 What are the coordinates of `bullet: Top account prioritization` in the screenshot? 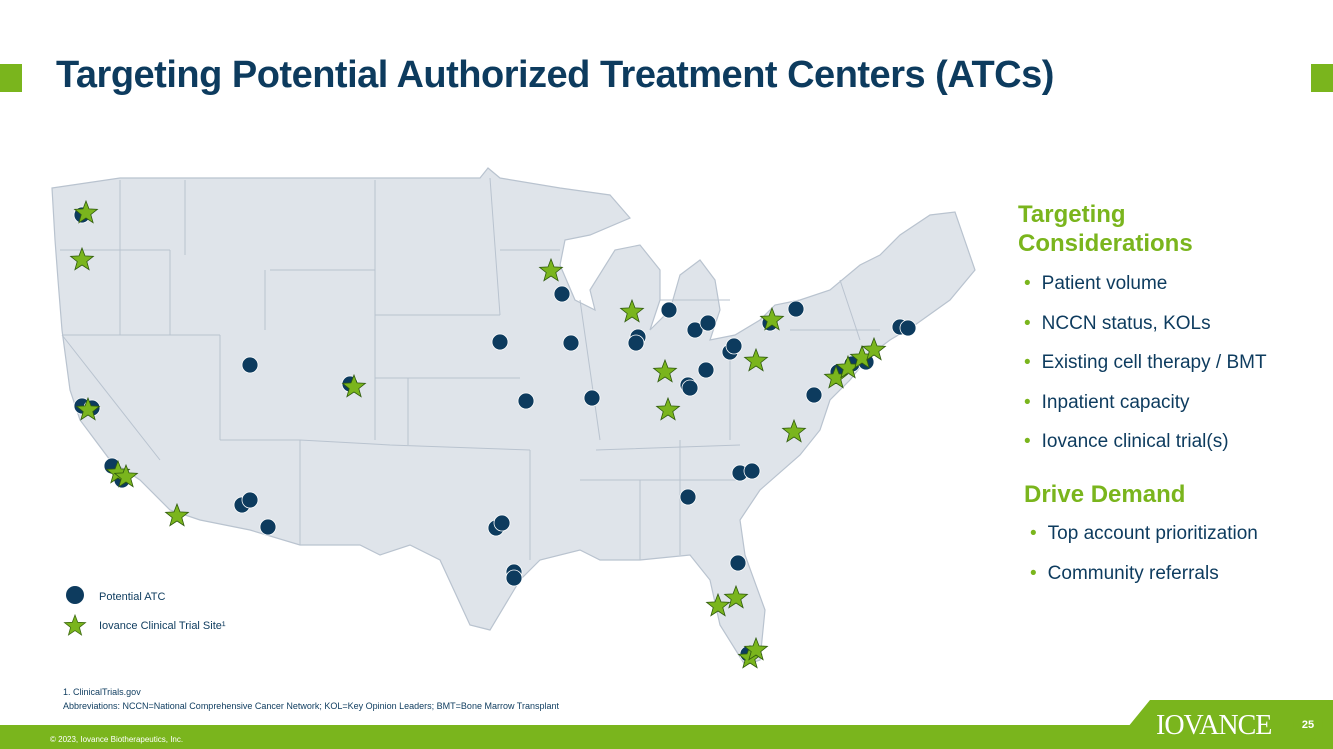 It's located at (1144, 543).